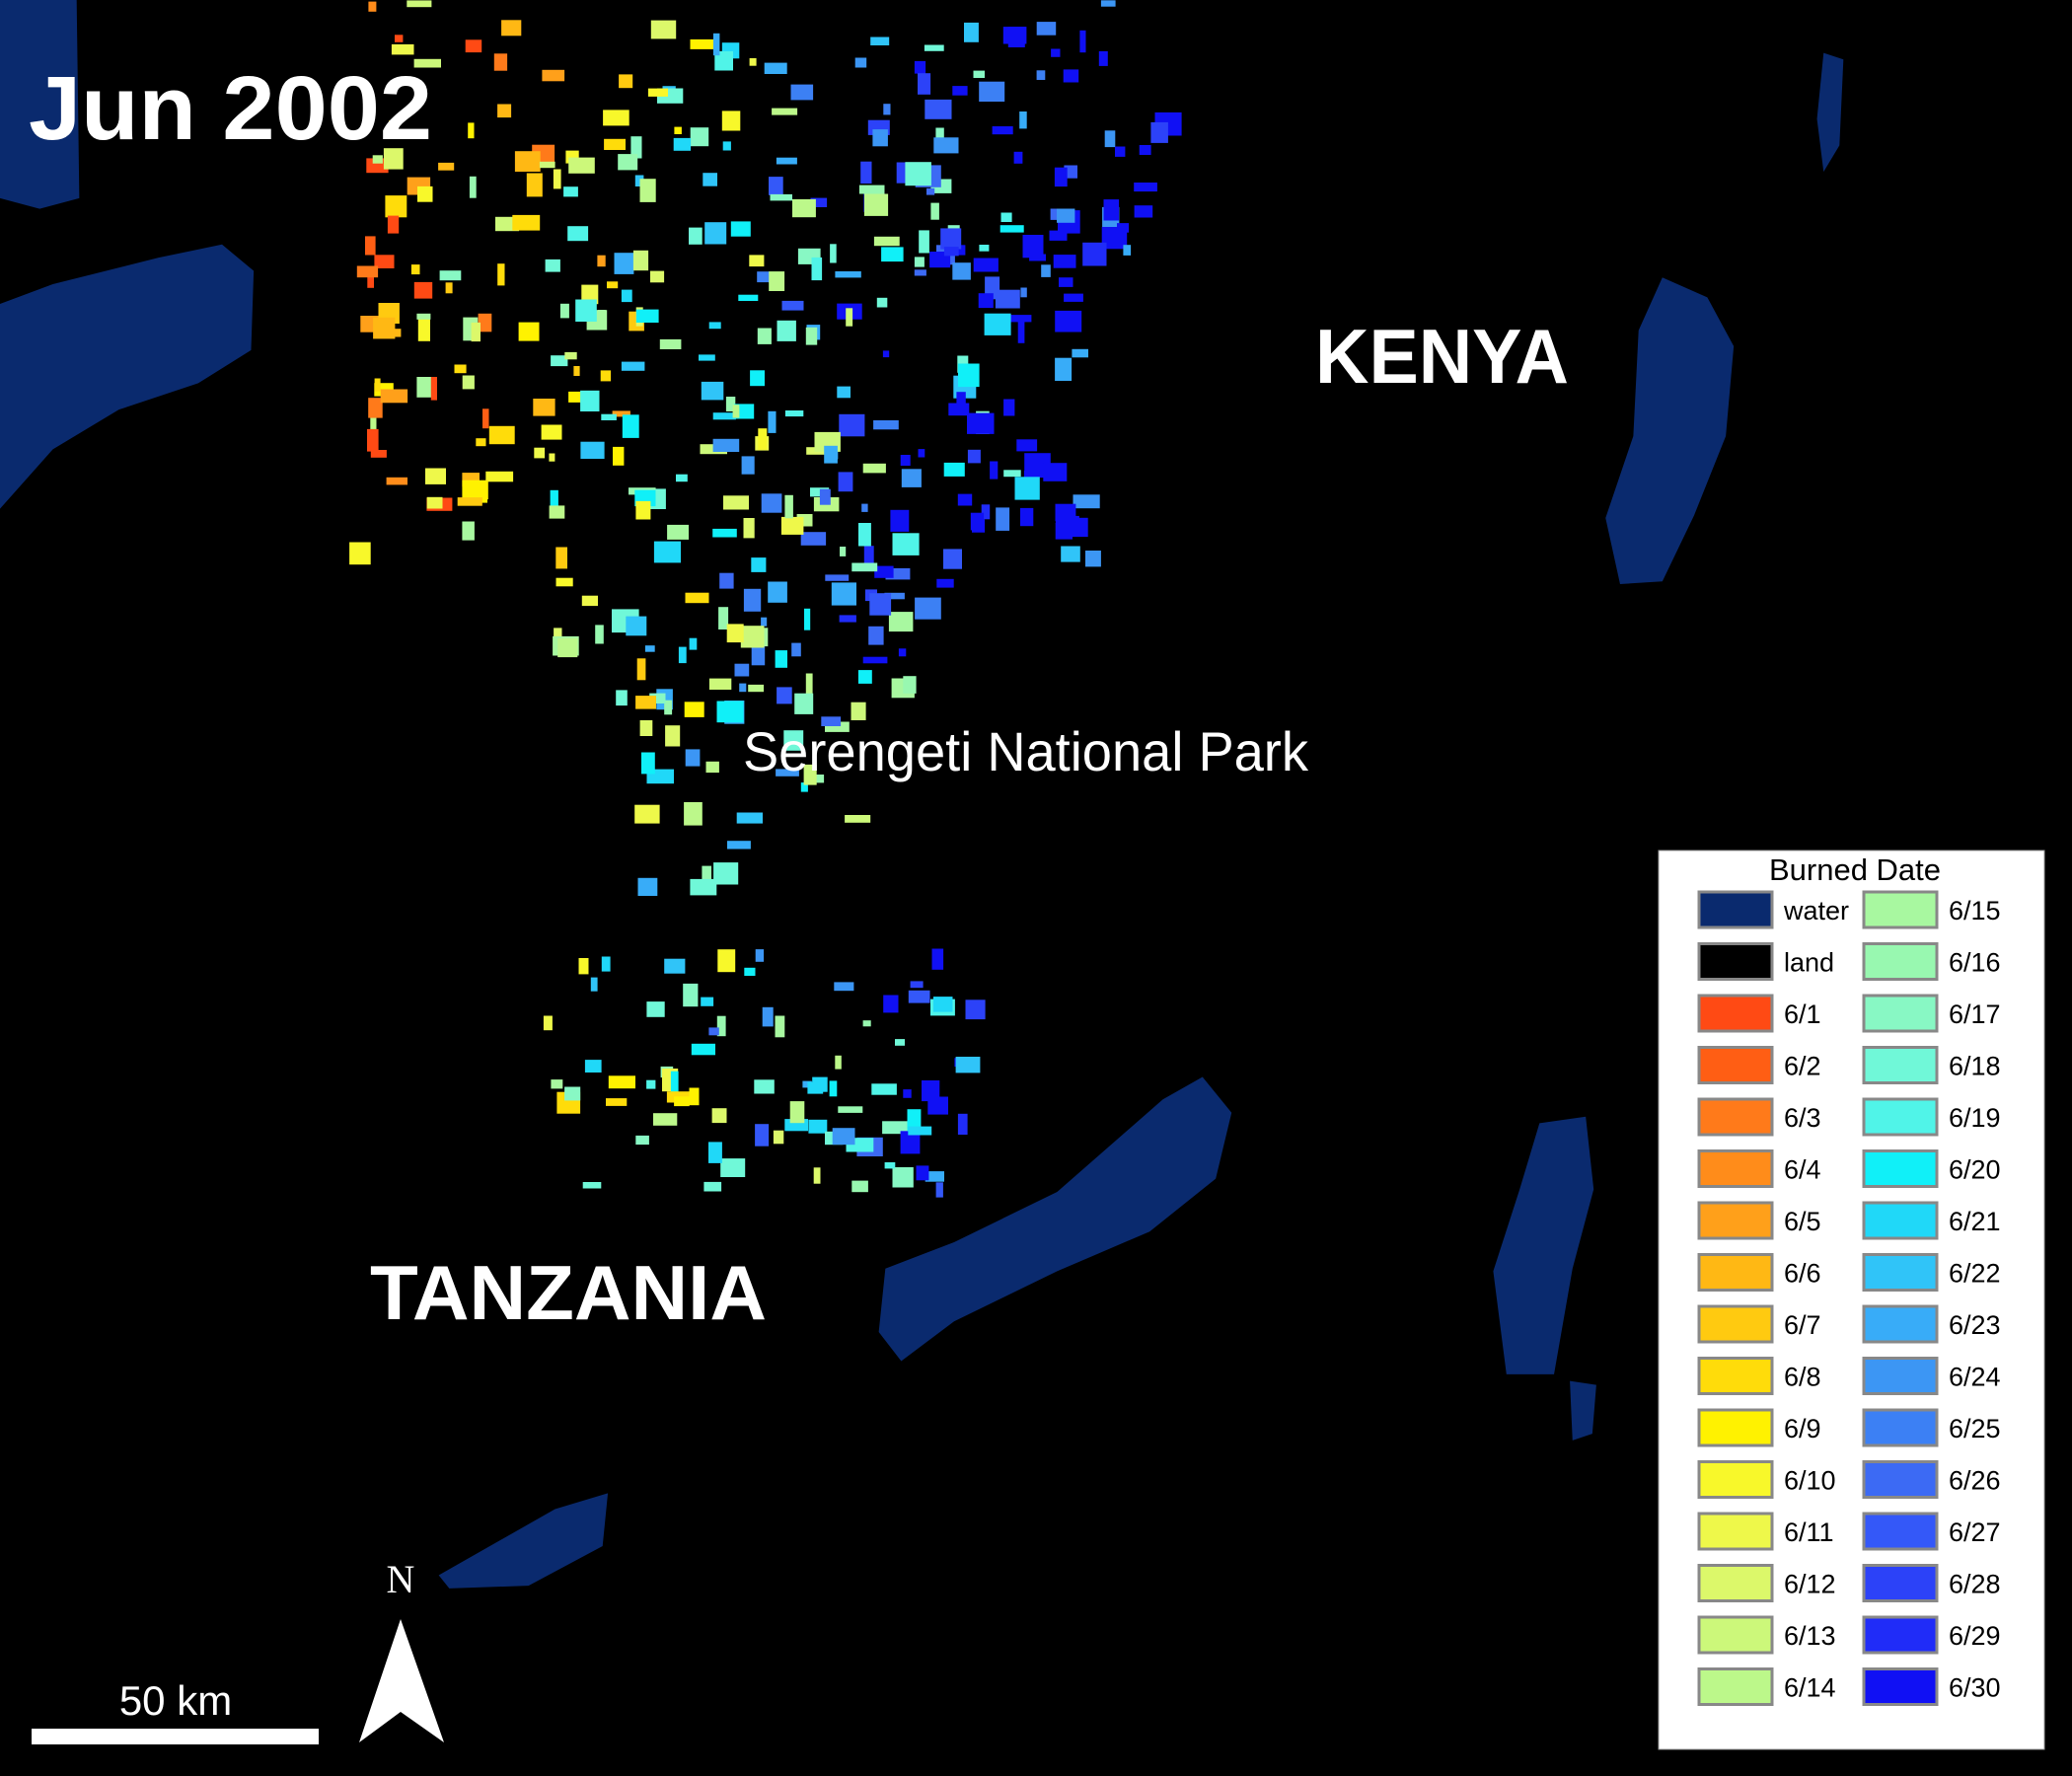  What do you see at coordinates (1803, 1378) in the screenshot?
I see `legend-label: 6/8` at bounding box center [1803, 1378].